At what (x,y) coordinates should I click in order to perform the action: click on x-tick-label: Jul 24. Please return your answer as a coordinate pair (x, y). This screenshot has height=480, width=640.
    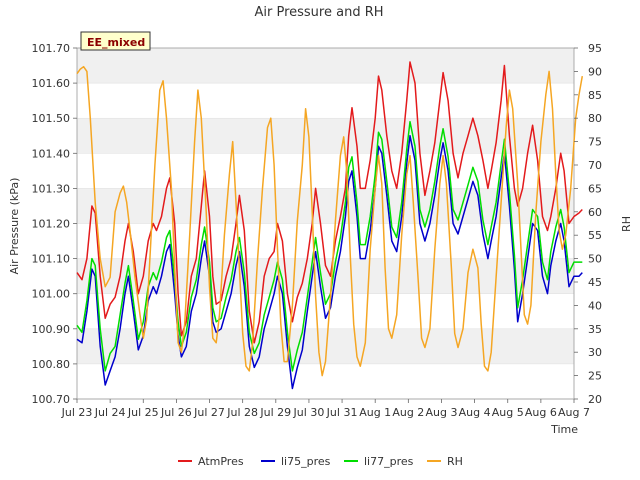
    Looking at the image, I should click on (110, 412).